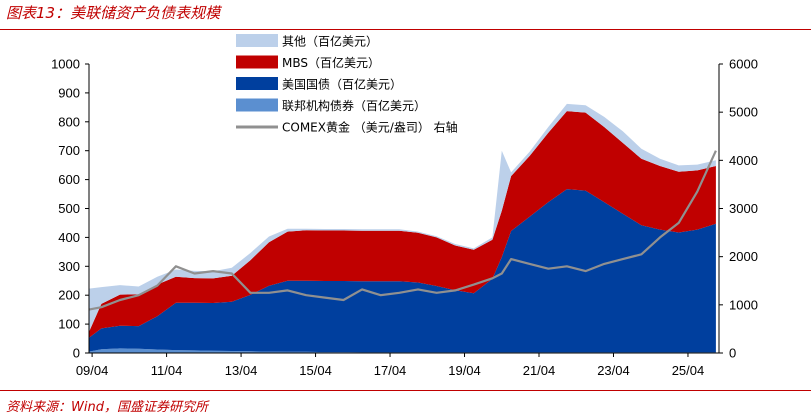  I want to click on x-tick-label: 21/04, so click(539, 370).